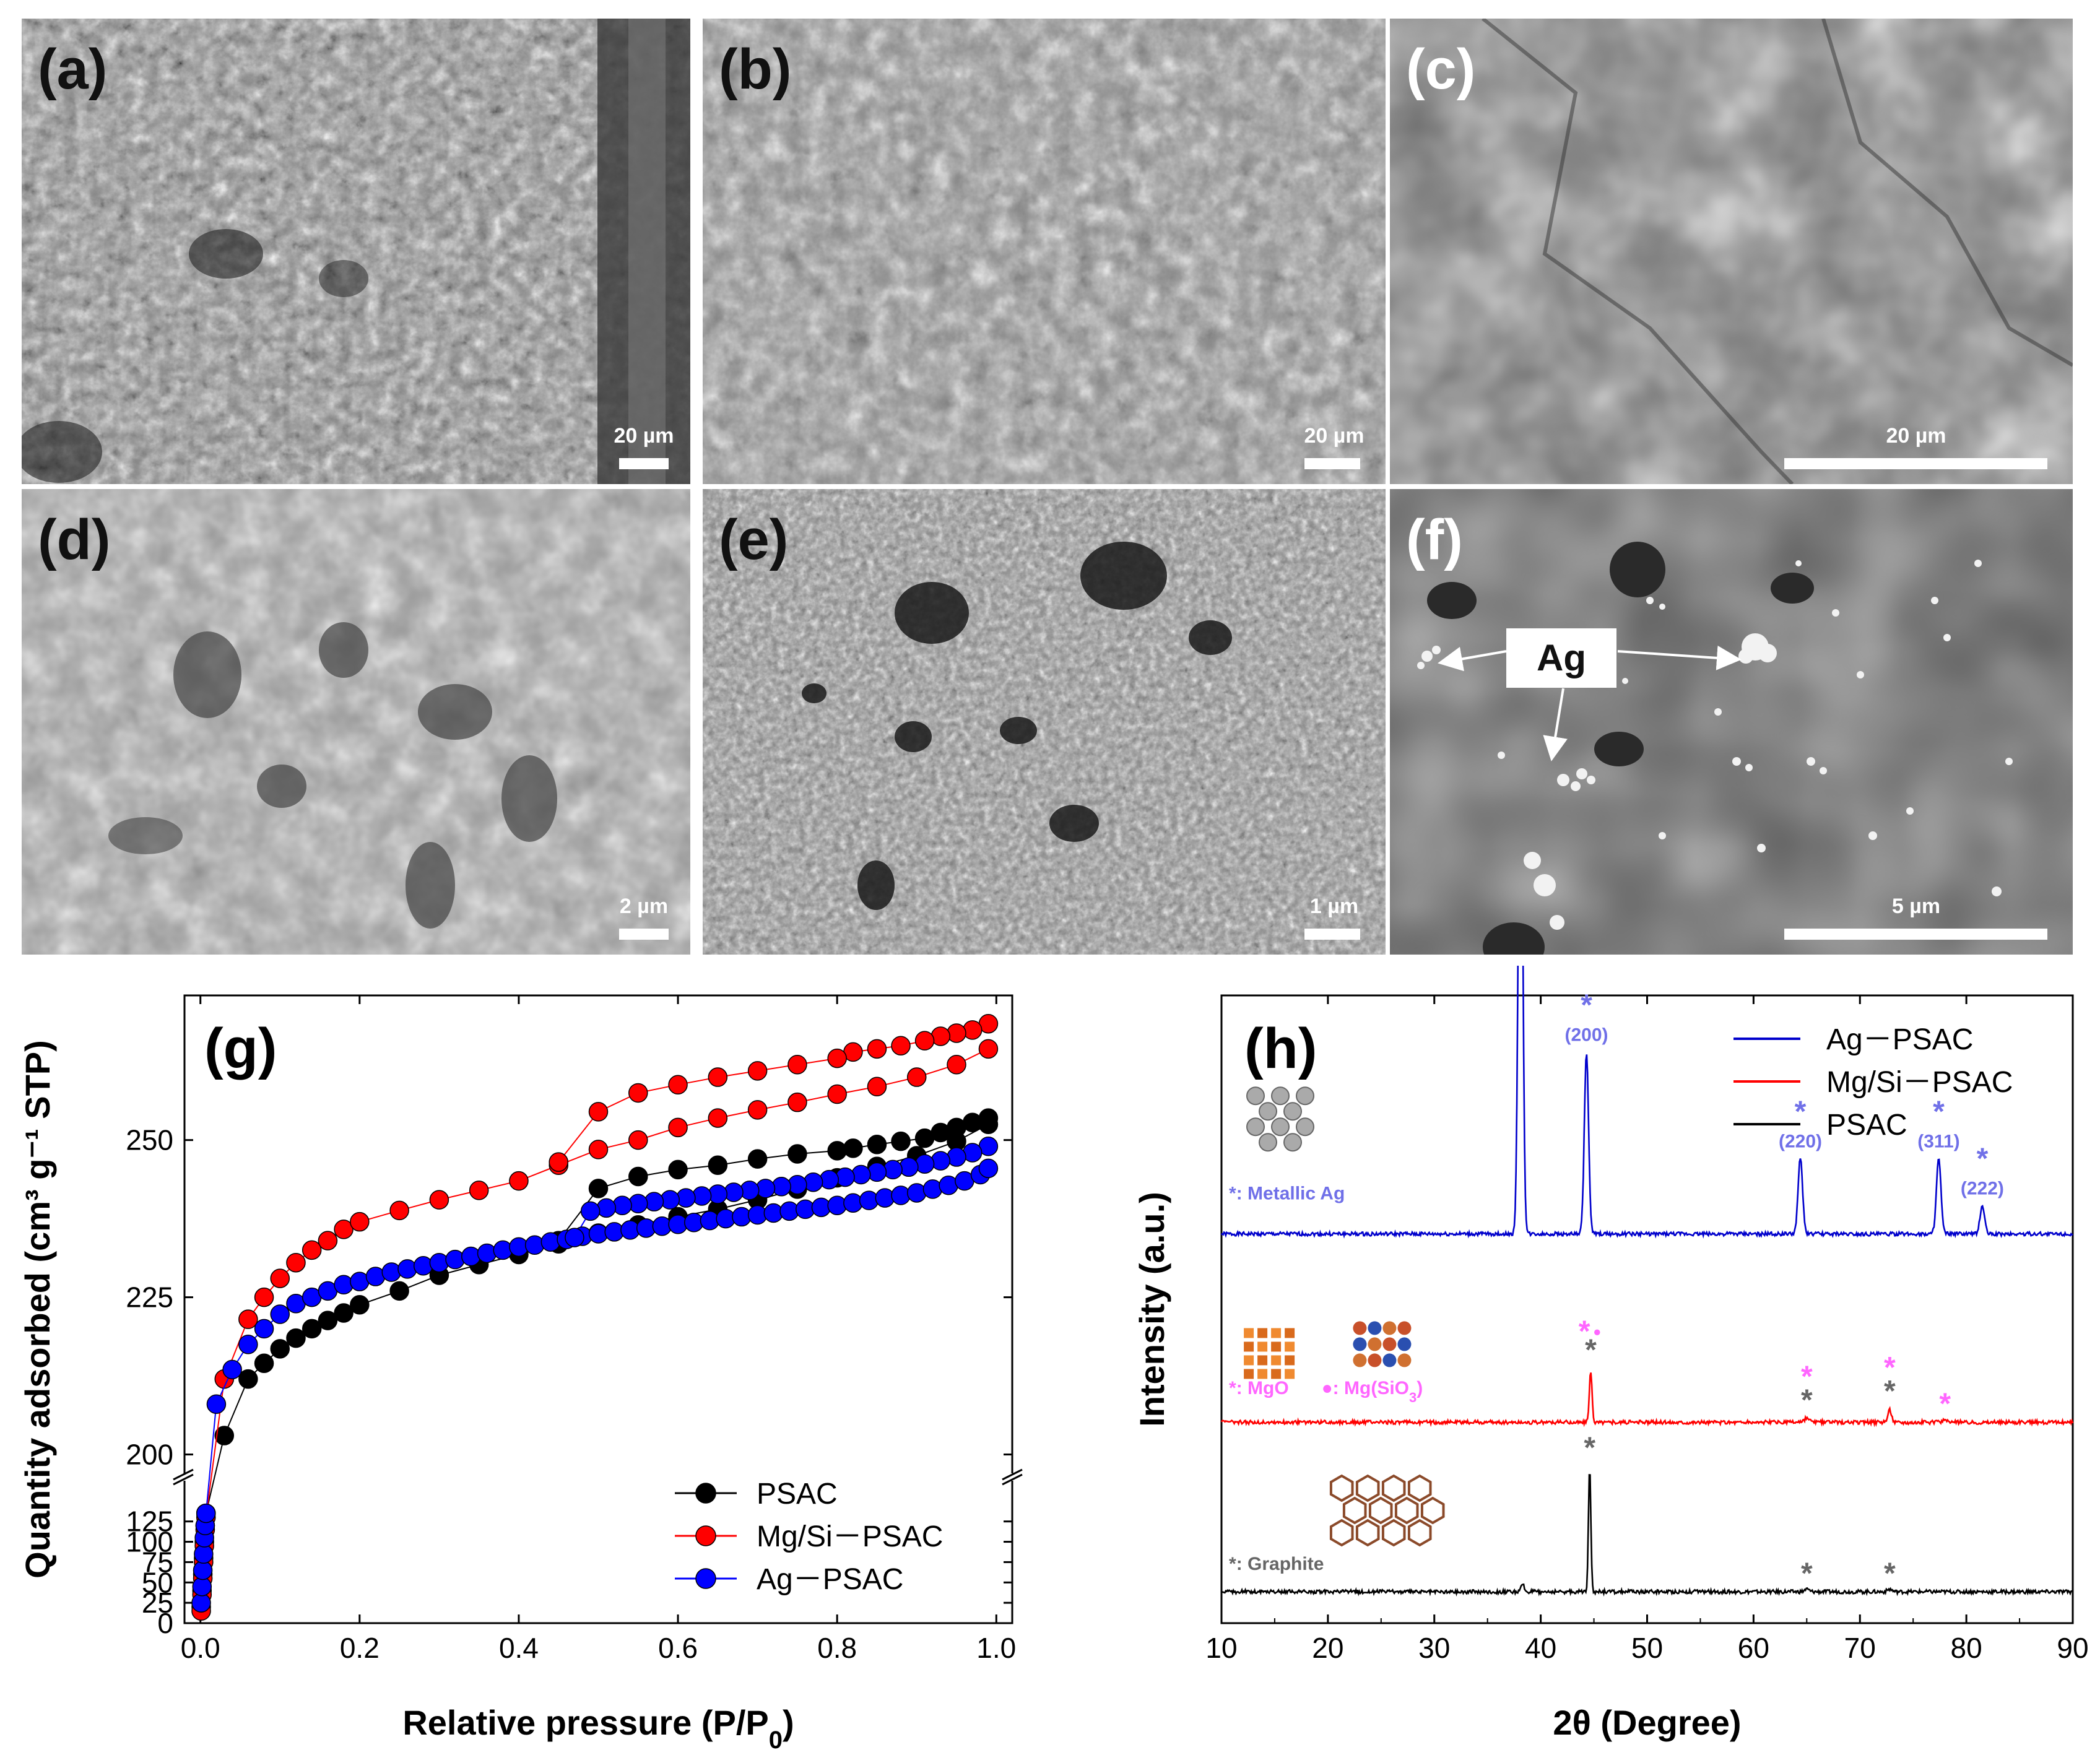 Image resolution: width=2100 pixels, height=1755 pixels. Describe the element at coordinates (705, 1494) in the screenshot. I see `legend-marker` at that location.